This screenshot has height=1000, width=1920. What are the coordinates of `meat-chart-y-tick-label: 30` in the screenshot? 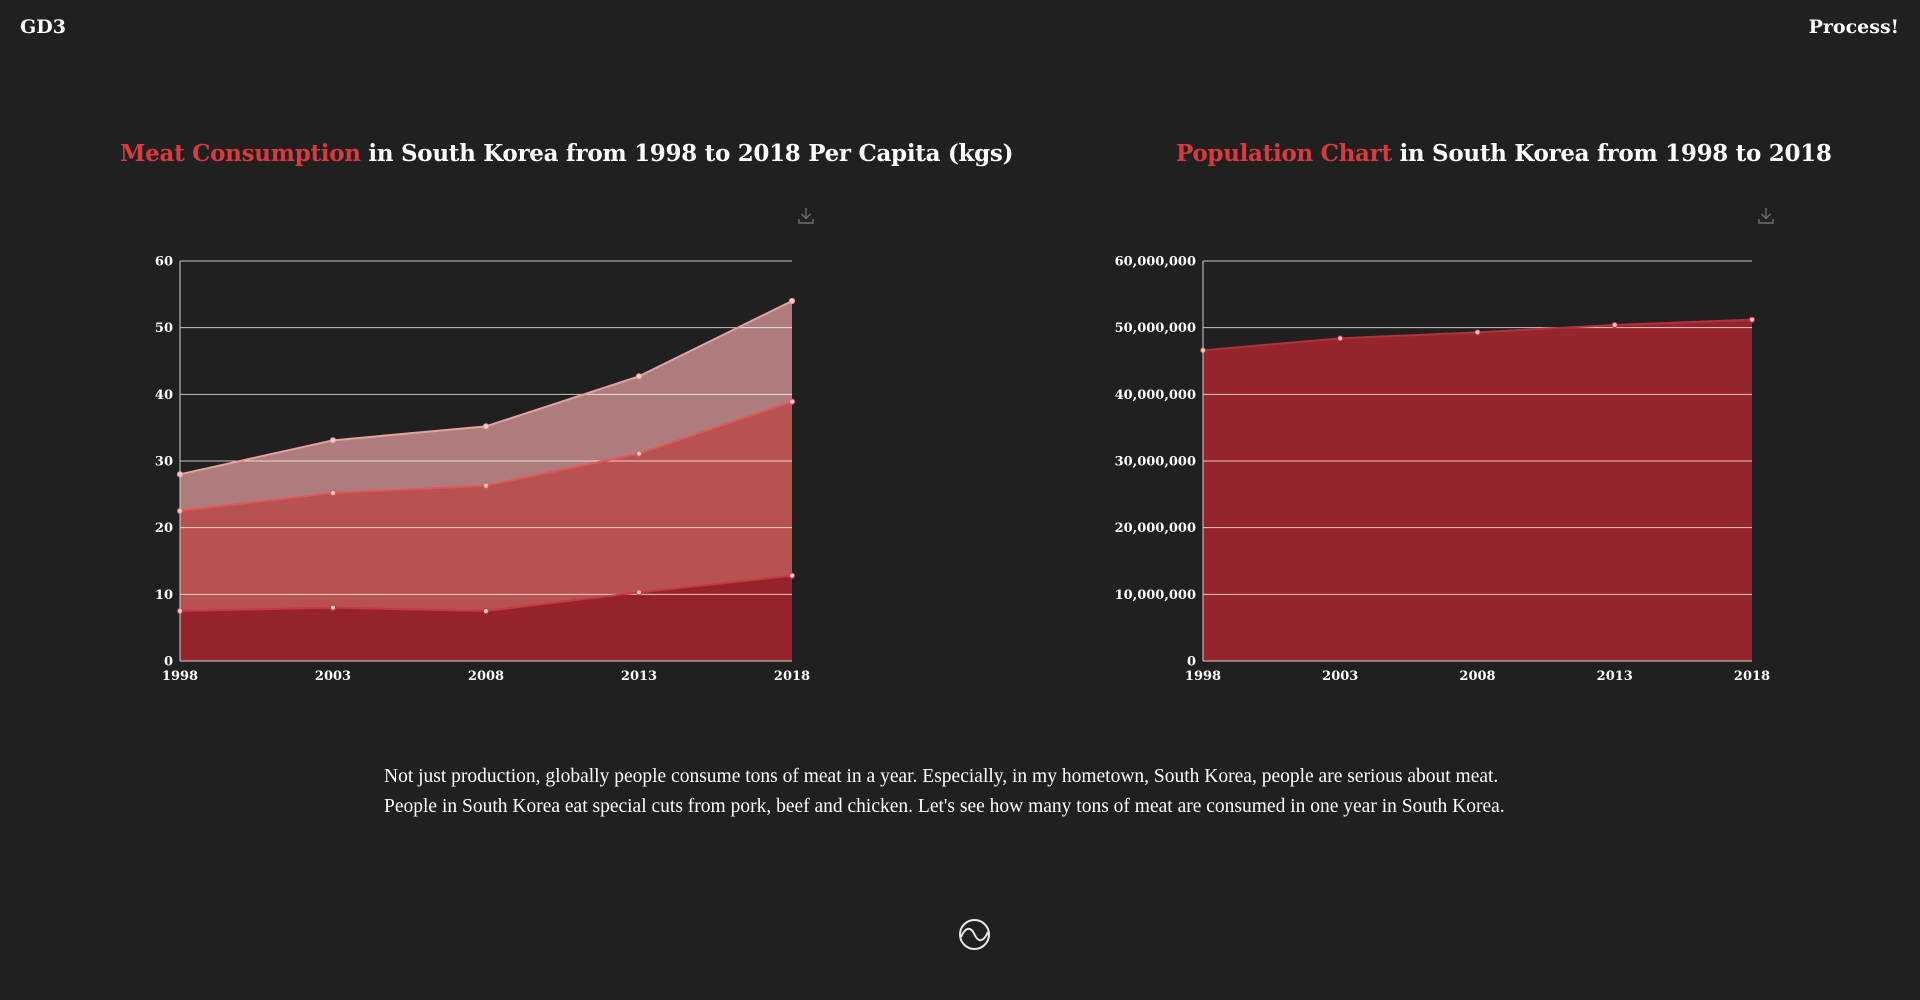 It's located at (164, 462).